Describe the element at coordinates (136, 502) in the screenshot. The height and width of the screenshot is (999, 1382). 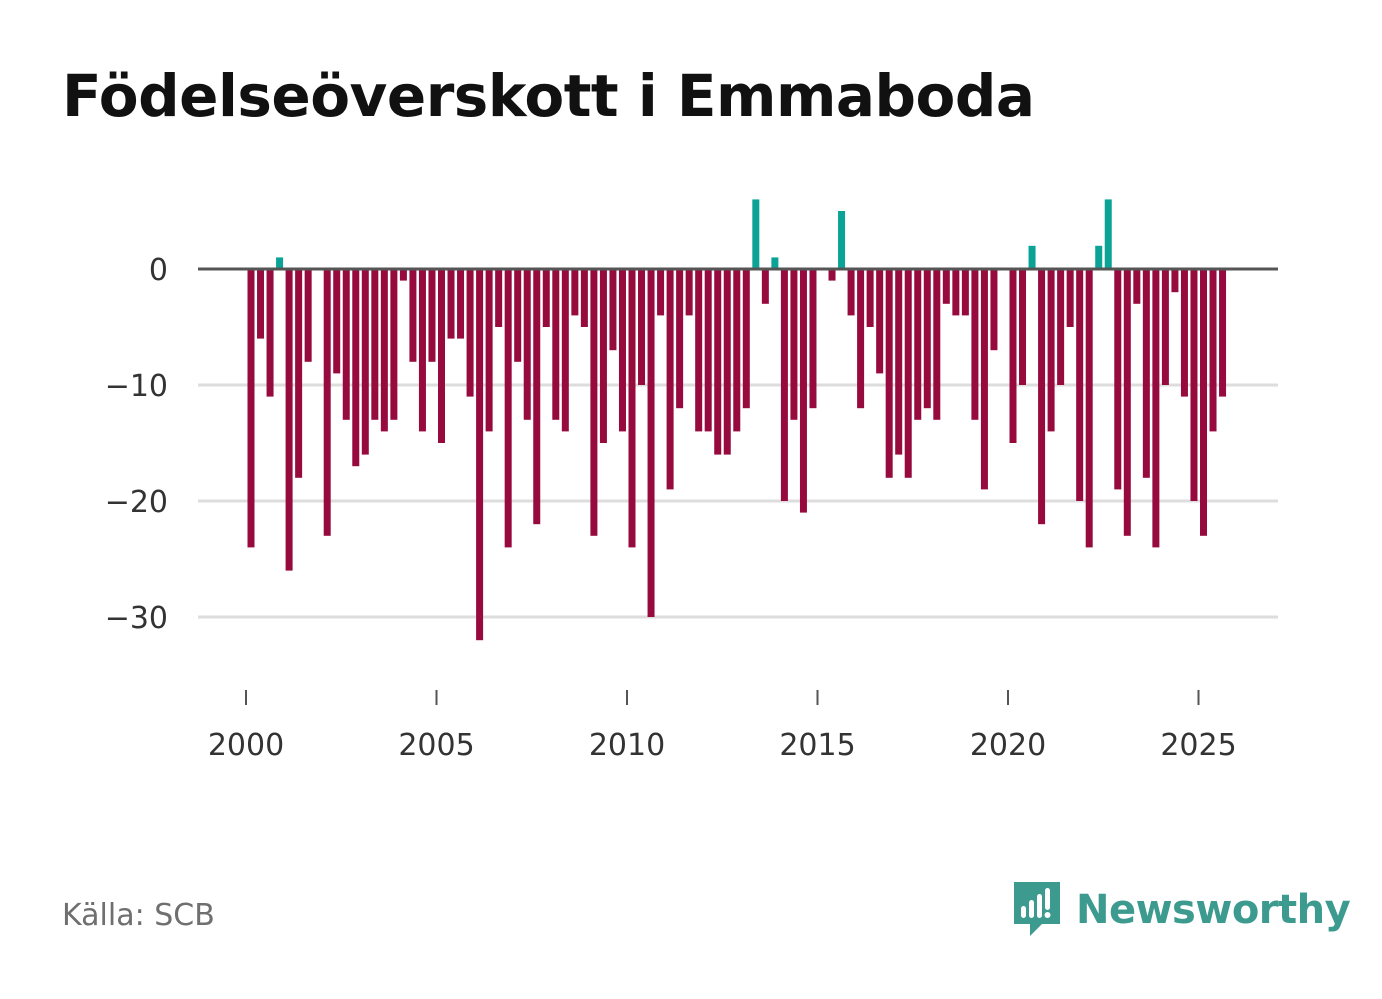
I see `y-tick-label: −20` at that location.